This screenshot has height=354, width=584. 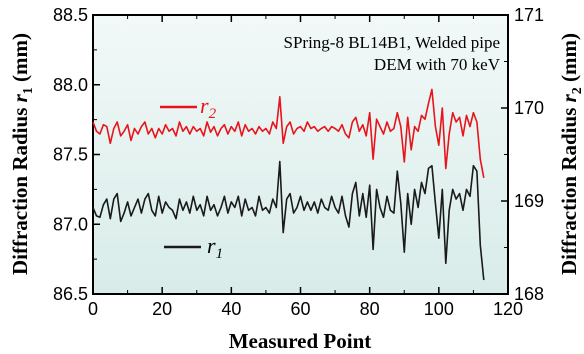 What do you see at coordinates (93, 309) in the screenshot?
I see `x-tick-label: 0` at bounding box center [93, 309].